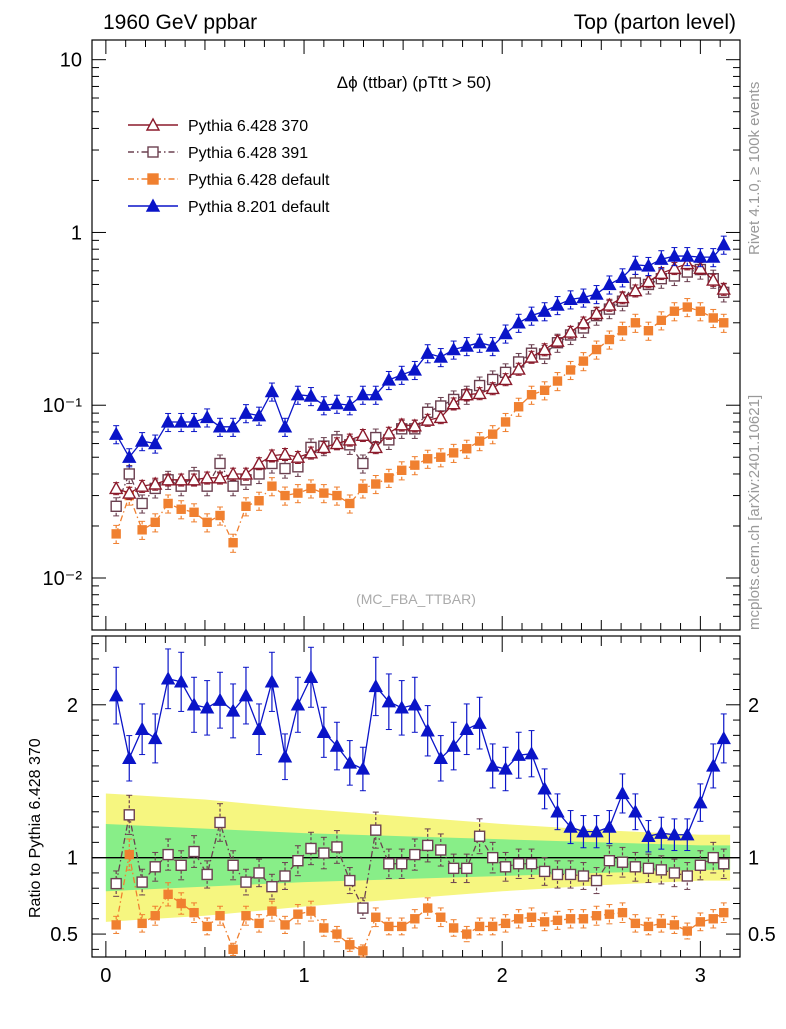  I want to click on x-tick-label: 1, so click(303, 976).